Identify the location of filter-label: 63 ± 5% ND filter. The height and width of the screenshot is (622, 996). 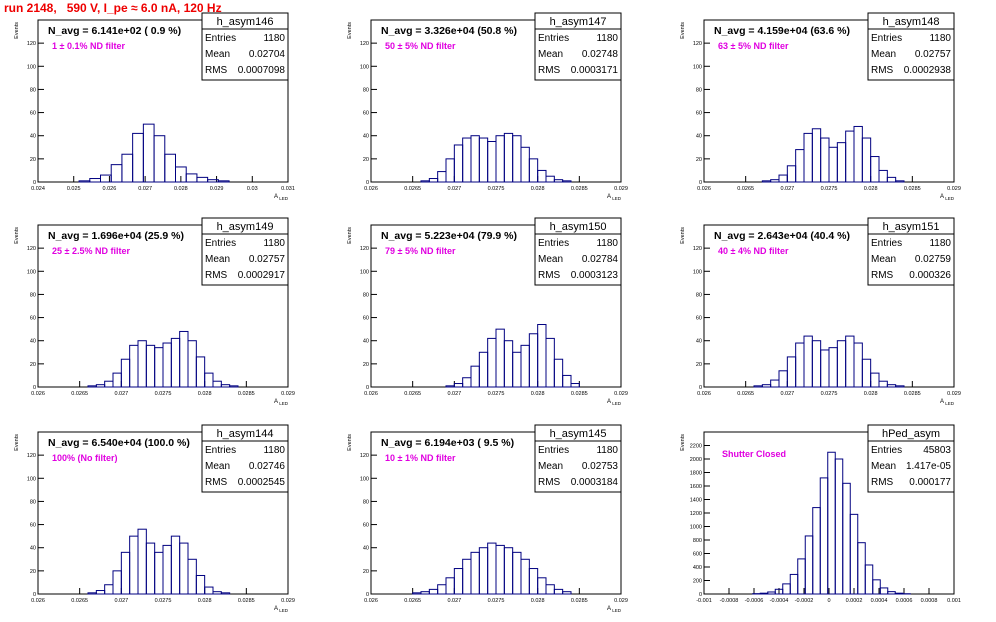
(753, 46).